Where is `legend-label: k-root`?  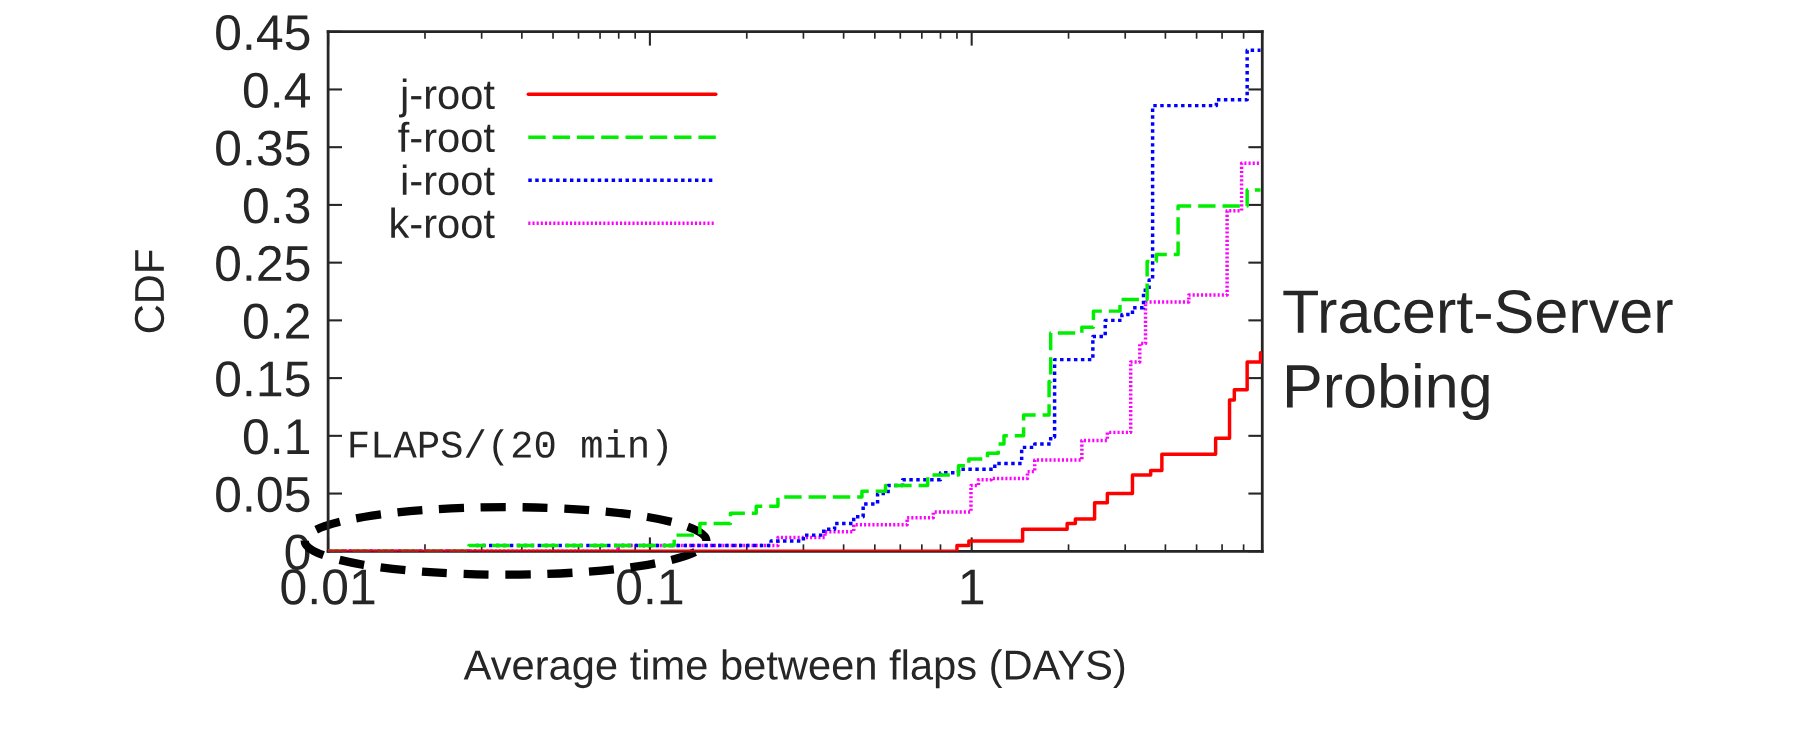
legend-label: k-root is located at coordinates (443, 223).